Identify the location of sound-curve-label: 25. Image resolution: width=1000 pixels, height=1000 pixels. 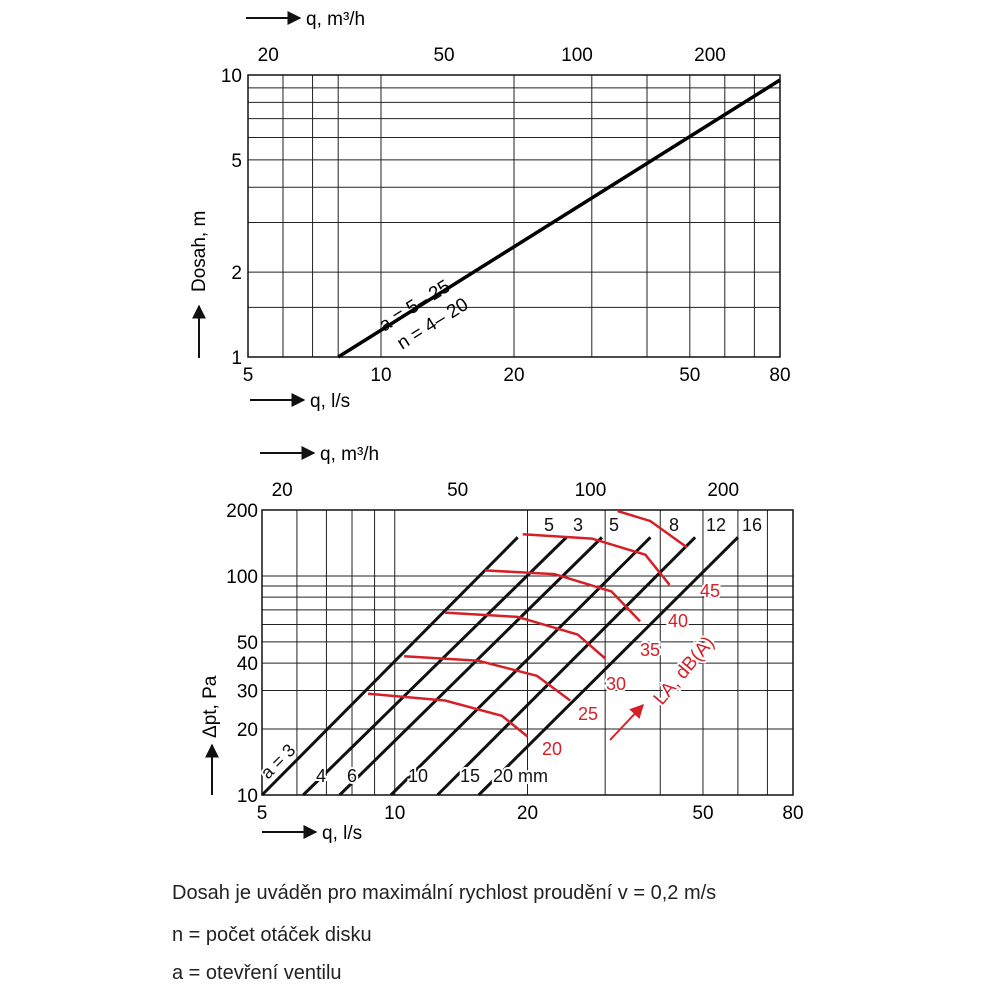
(588, 714).